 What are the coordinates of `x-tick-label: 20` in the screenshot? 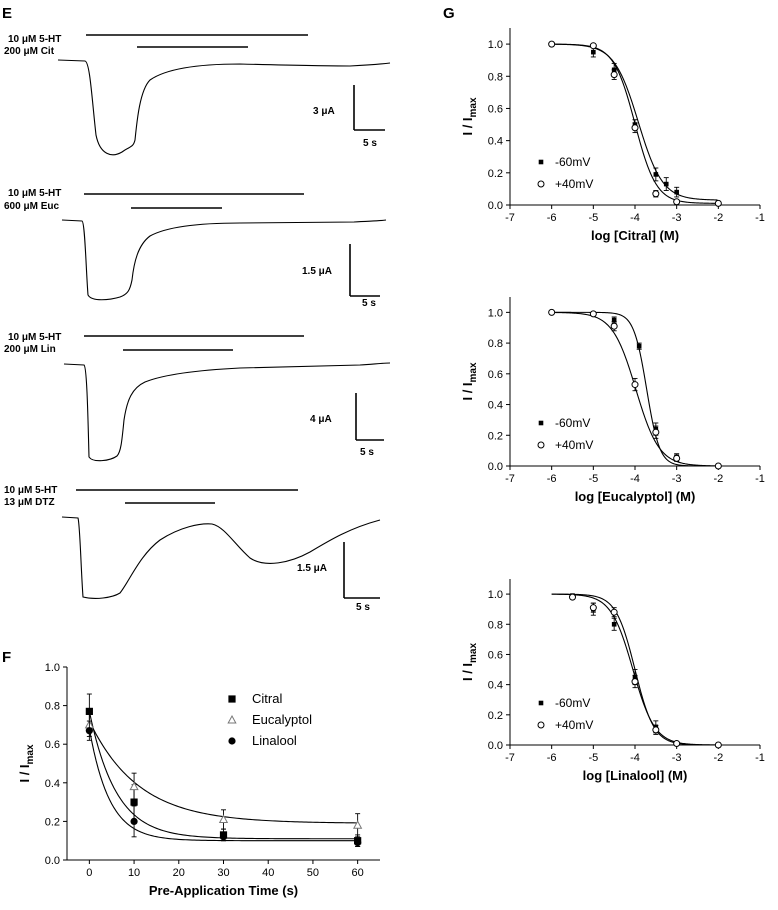 It's located at (179, 873).